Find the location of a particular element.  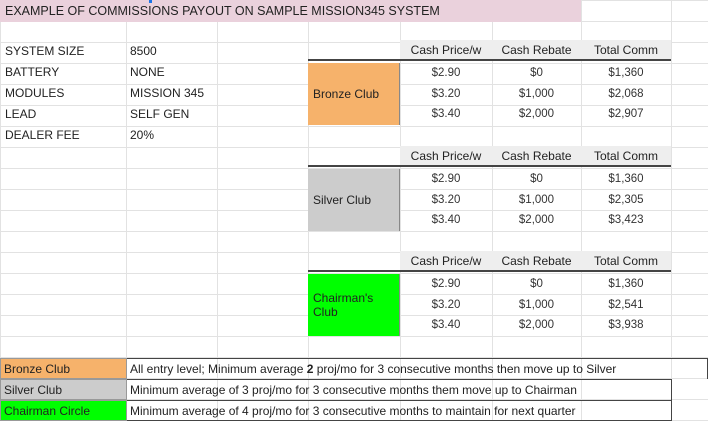

spec-label-battery: BATTERY is located at coordinates (32, 72).